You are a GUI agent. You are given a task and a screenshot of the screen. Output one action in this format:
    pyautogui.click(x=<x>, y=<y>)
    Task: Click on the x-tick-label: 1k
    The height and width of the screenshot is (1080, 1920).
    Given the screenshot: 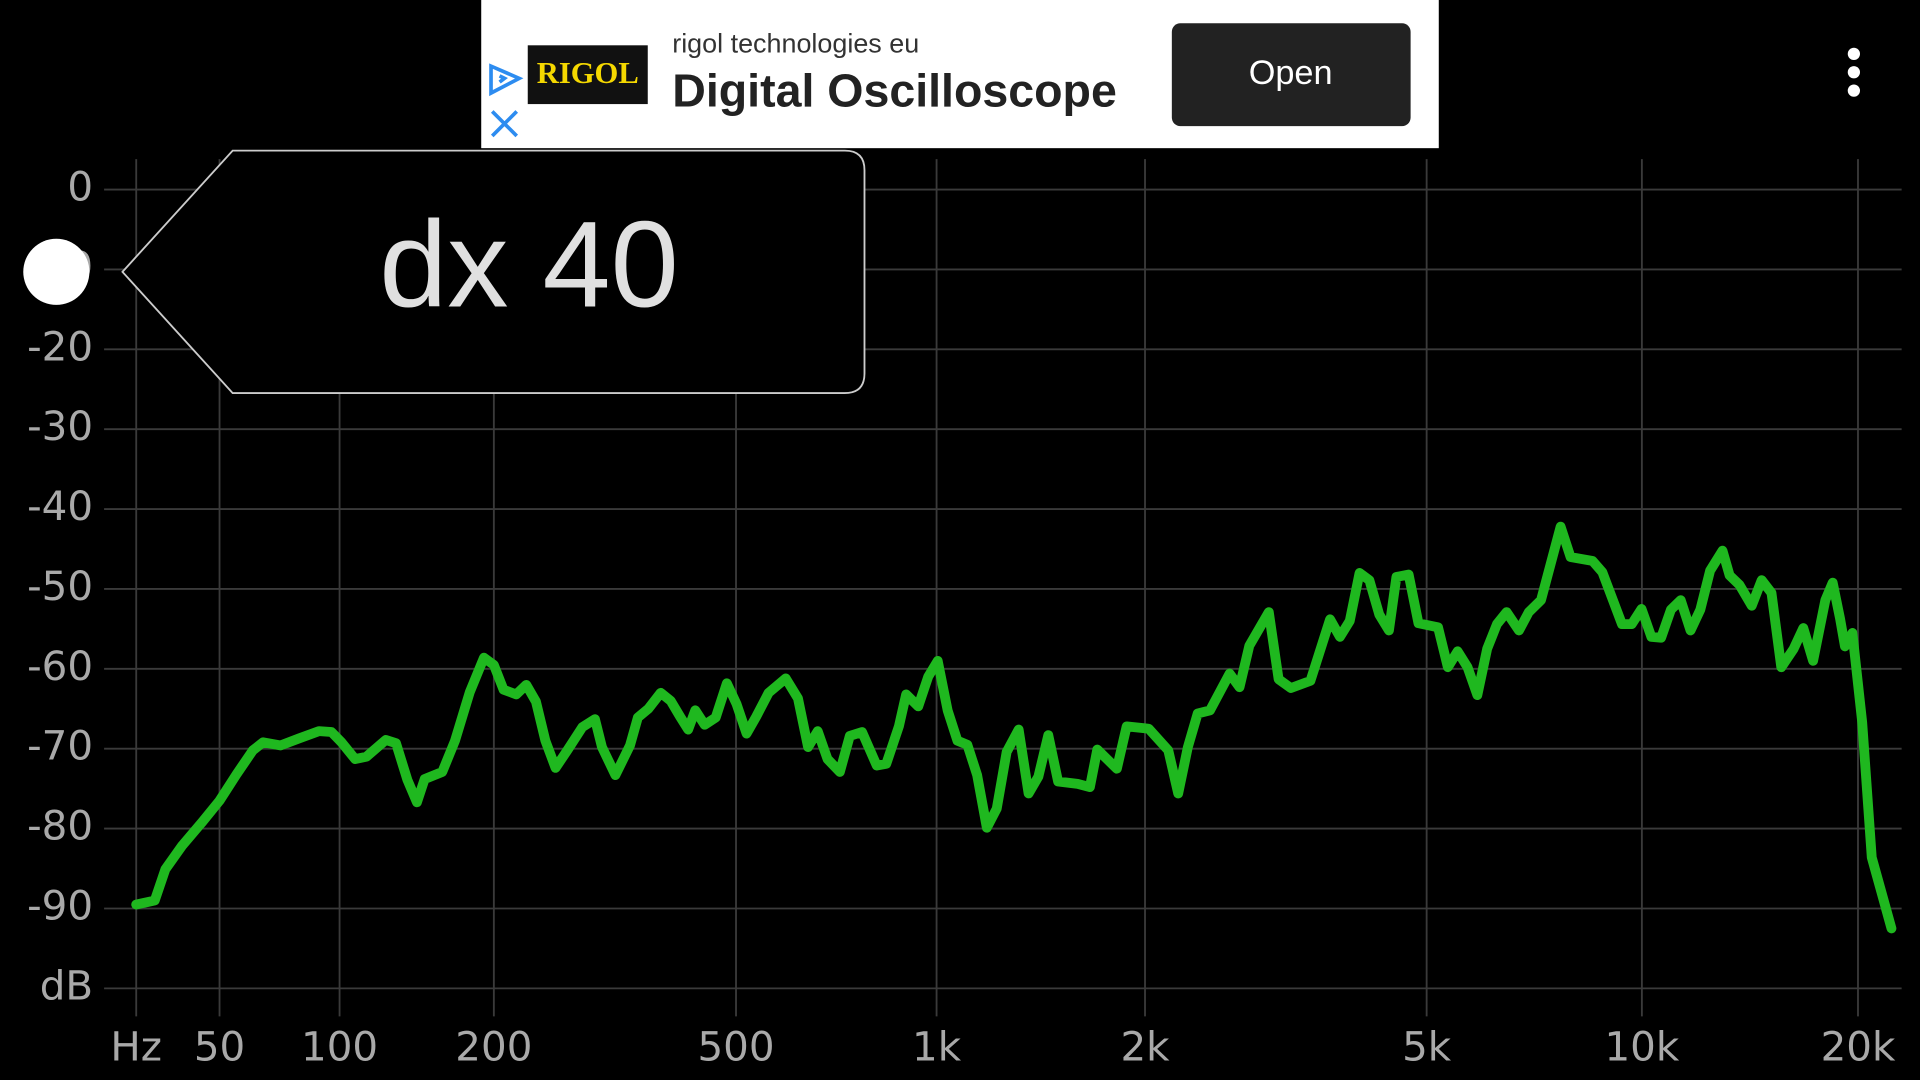 What is the action you would take?
    pyautogui.click(x=937, y=1046)
    